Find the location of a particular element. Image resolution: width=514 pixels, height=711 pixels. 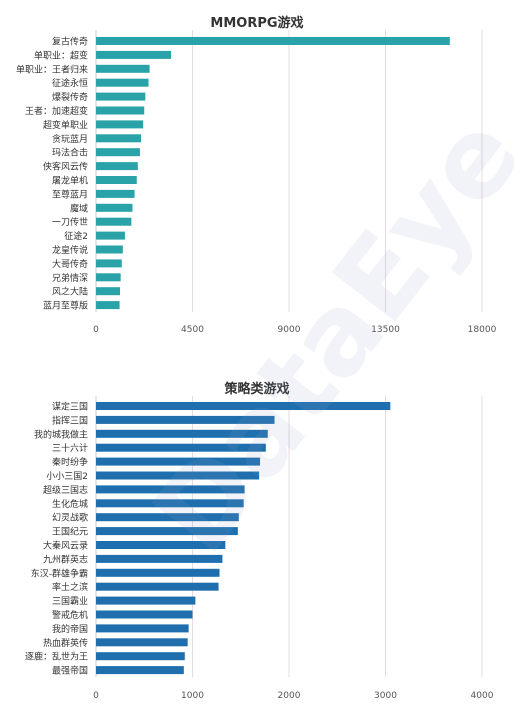

category-label: 秦时纷争 is located at coordinates (70, 462).